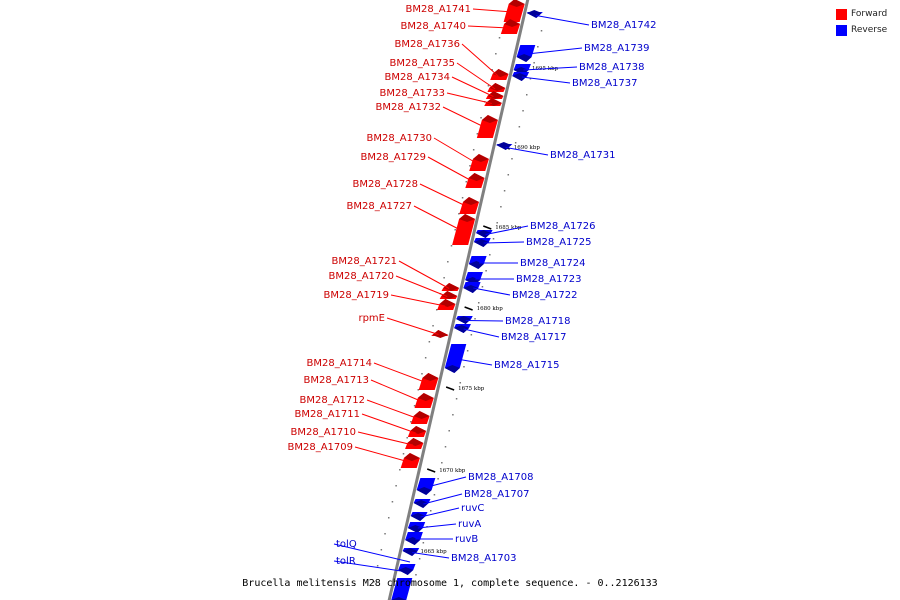 Image resolution: width=900 pixels, height=600 pixels. What do you see at coordinates (513, 321) in the screenshot?
I see `gene-bm28_a1718: BM28_A1718` at bounding box center [513, 321].